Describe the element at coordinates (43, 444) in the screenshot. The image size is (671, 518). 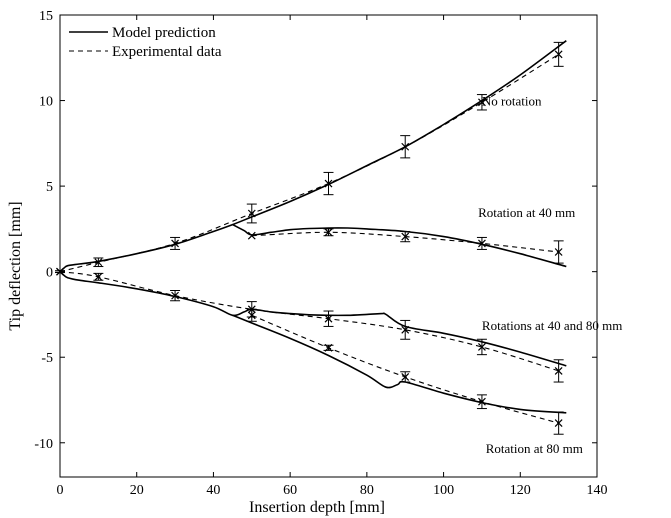
I see `y-tick-label: -10` at that location.